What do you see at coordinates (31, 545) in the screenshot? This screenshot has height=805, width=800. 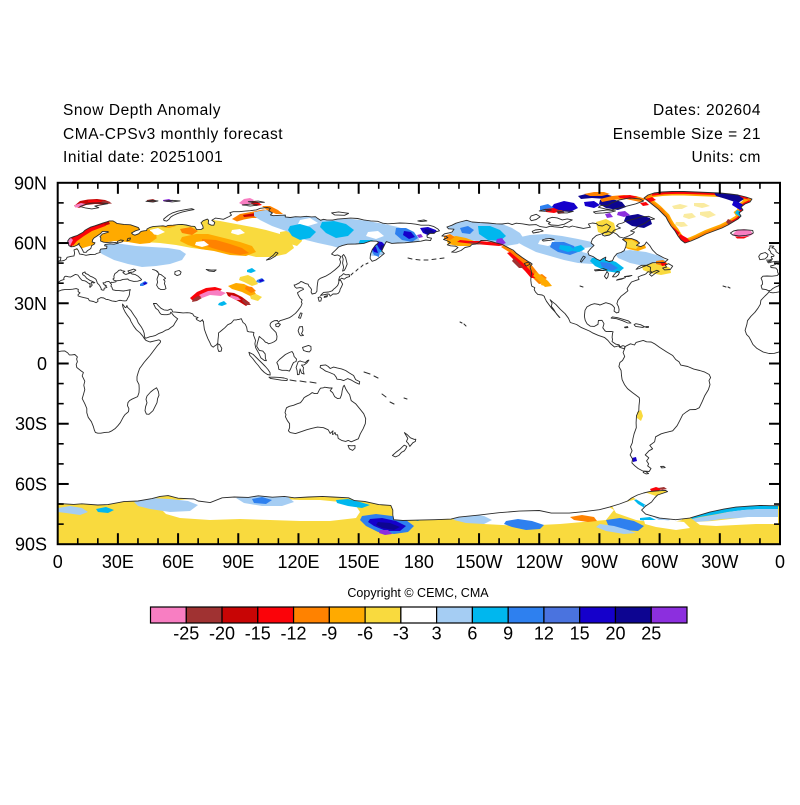 I see `svg-text: 90S` at bounding box center [31, 545].